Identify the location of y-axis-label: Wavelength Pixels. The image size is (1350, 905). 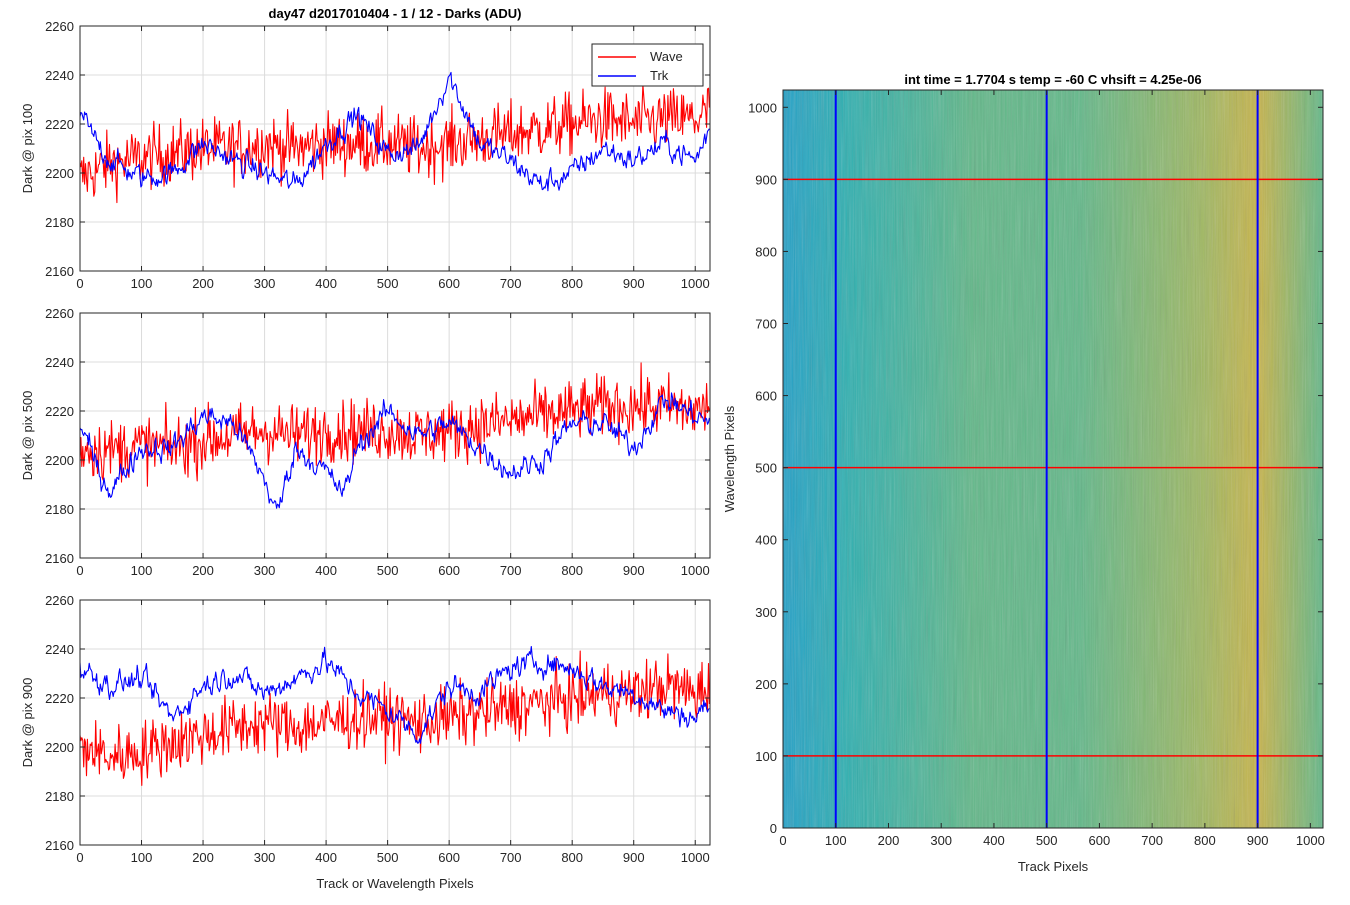
(729, 458).